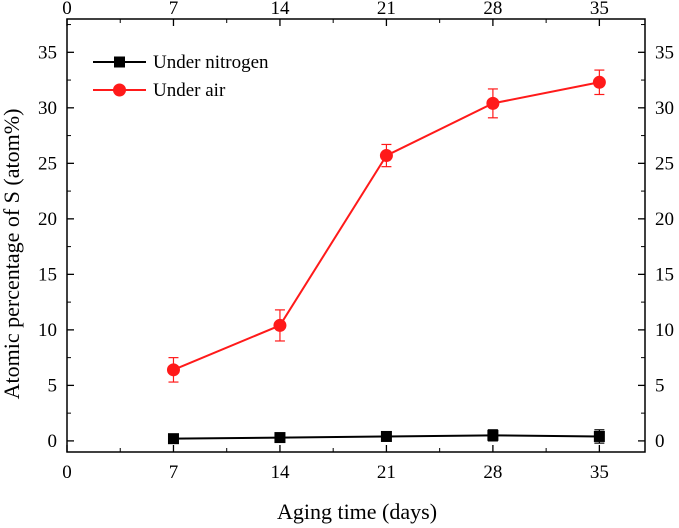 This screenshot has width=679, height=528. Describe the element at coordinates (211, 62) in the screenshot. I see `legend-label: Under nitrogen` at that location.